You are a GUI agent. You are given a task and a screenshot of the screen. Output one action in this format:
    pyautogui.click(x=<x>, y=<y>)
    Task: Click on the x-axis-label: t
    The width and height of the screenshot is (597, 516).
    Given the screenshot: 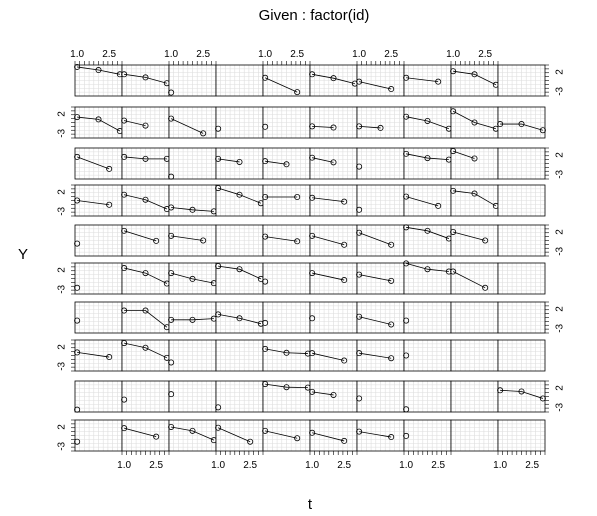 What is the action you would take?
    pyautogui.click(x=310, y=504)
    